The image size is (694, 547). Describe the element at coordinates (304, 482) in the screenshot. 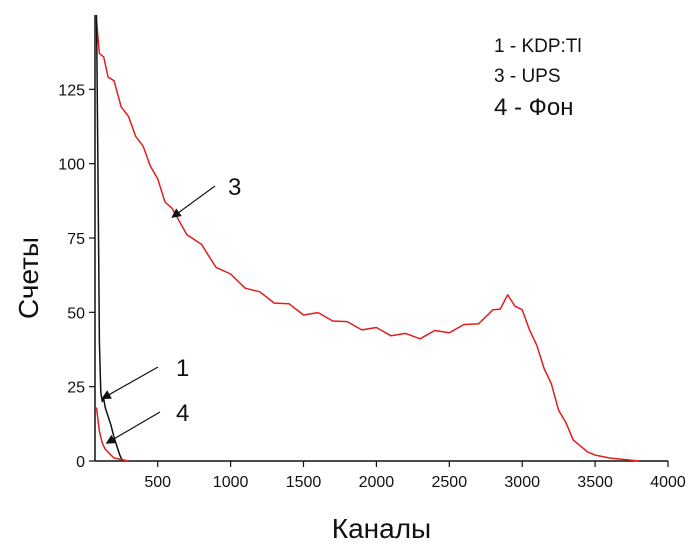

I see `x-tick-label: 1500` at that location.